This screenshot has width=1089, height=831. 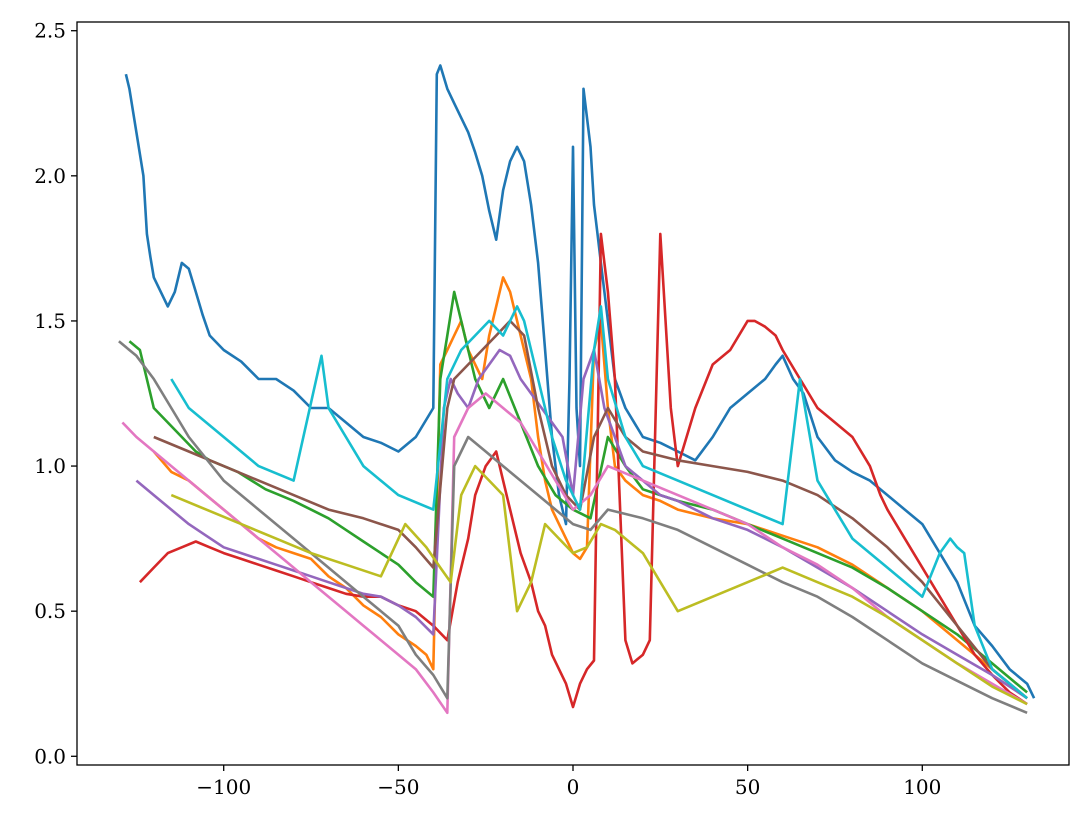 What do you see at coordinates (50, 466) in the screenshot?
I see `y-tick-label: 1.0` at bounding box center [50, 466].